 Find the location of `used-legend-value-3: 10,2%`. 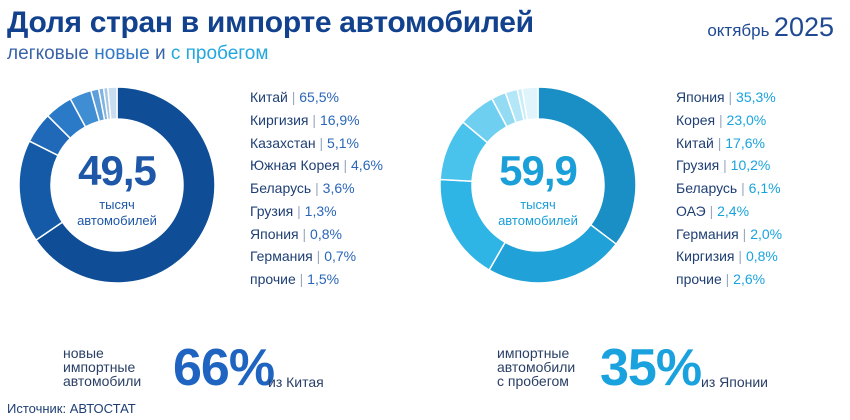

used-legend-value-3: 10,2% is located at coordinates (750, 165).